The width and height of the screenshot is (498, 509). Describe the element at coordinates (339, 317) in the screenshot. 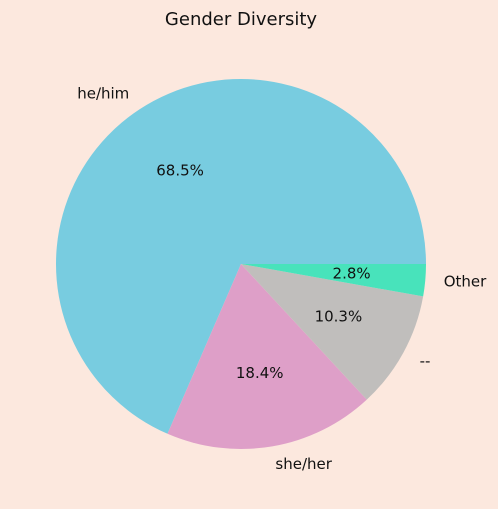

I see `slice-percent-label: 10.3%` at that location.